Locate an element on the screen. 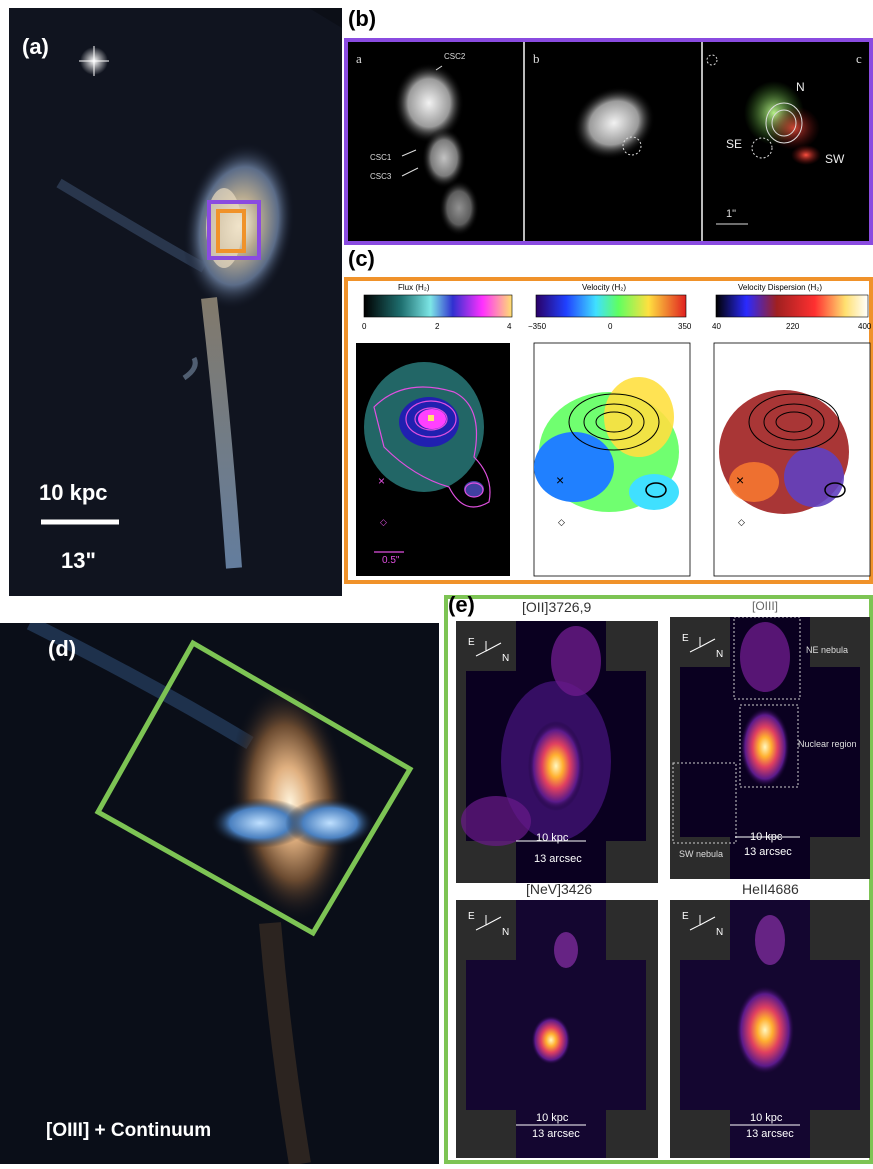 The image size is (873, 1169). vel-cbar-title: Velocity (H₂) is located at coordinates (604, 287).